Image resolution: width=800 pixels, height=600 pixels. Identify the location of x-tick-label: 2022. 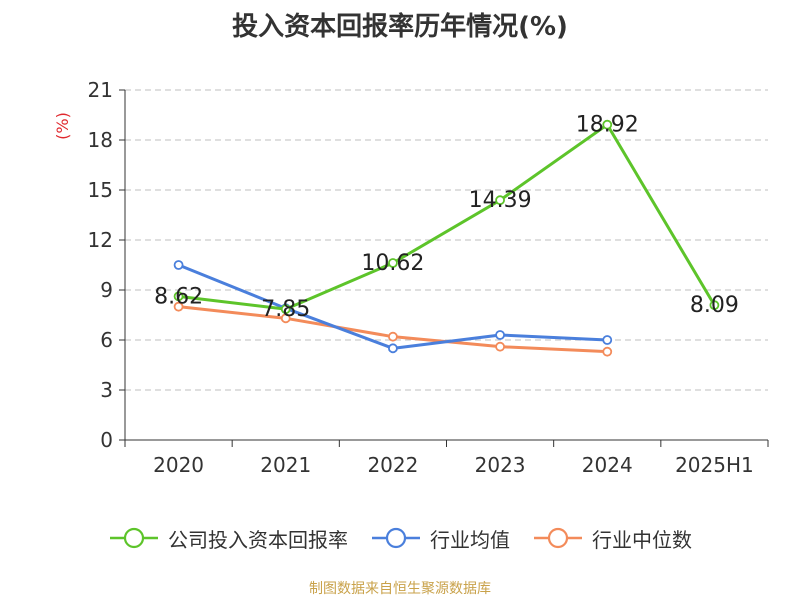
(392, 465).